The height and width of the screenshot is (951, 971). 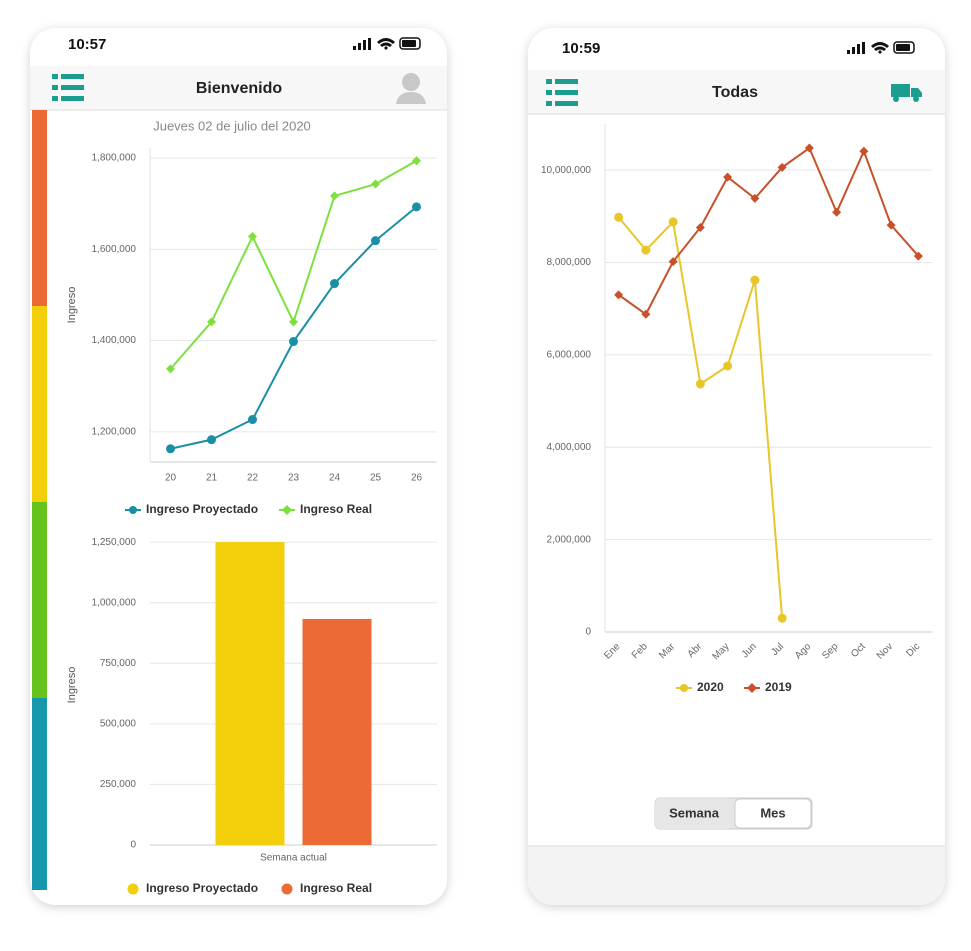 I want to click on legend-label: 2019, so click(x=778, y=687).